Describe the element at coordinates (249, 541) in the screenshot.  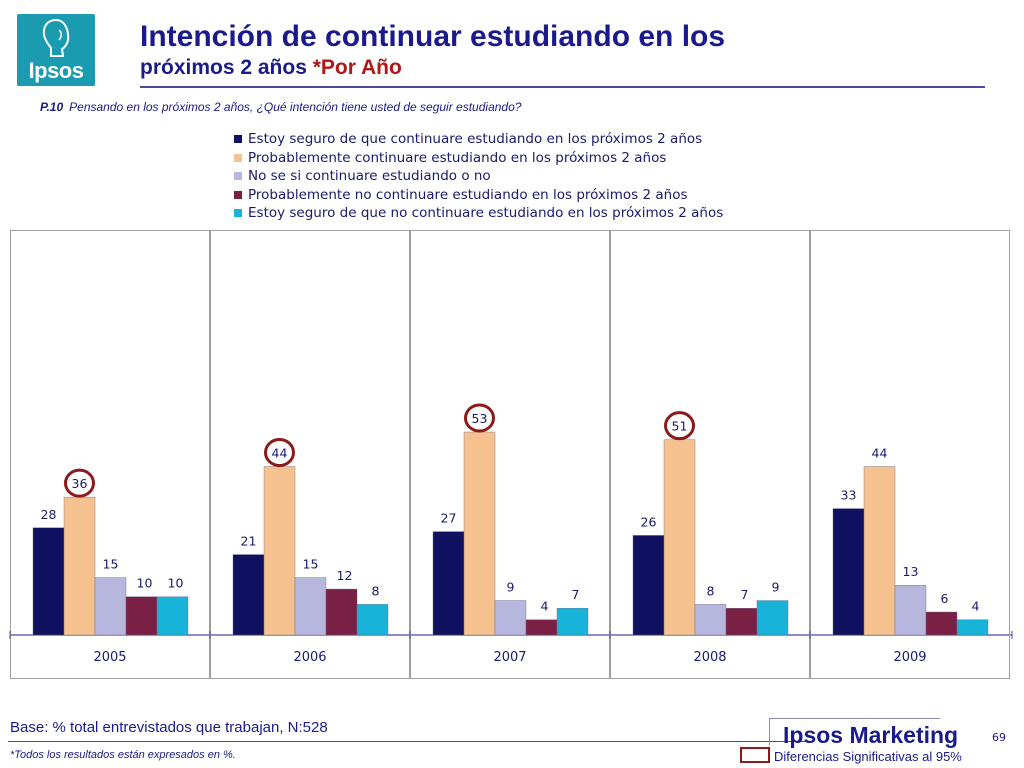
I see `data-label: 21` at that location.